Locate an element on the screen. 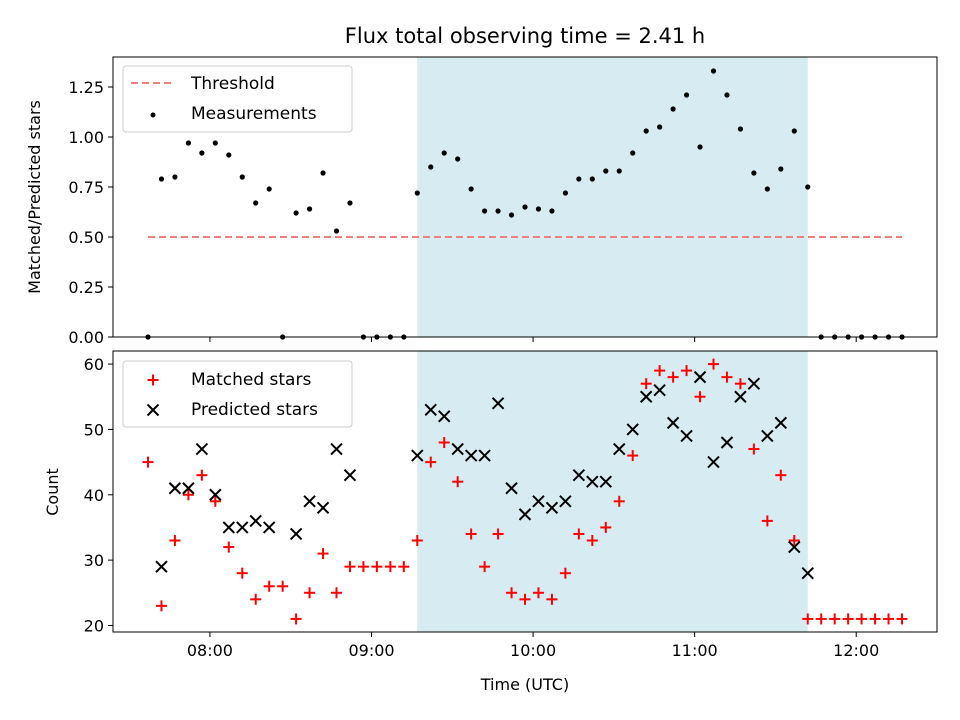 The image size is (960, 720). bottom-legend-box is located at coordinates (237, 394).